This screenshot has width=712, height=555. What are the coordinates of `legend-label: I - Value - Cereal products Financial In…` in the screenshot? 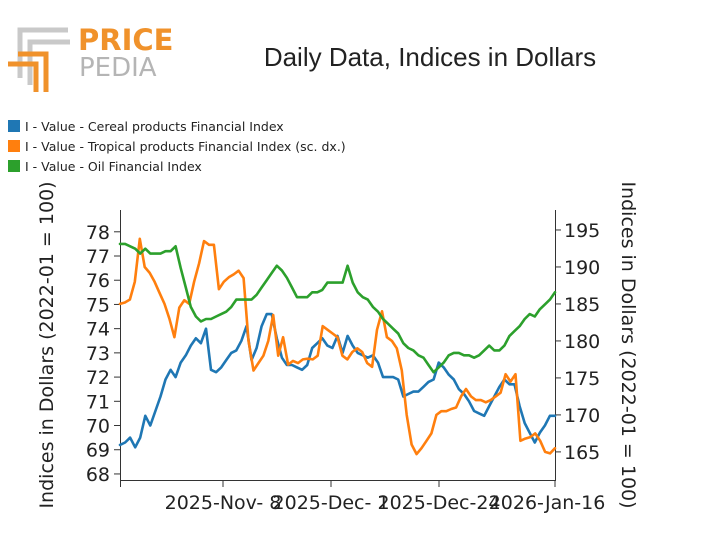 It's located at (154, 126).